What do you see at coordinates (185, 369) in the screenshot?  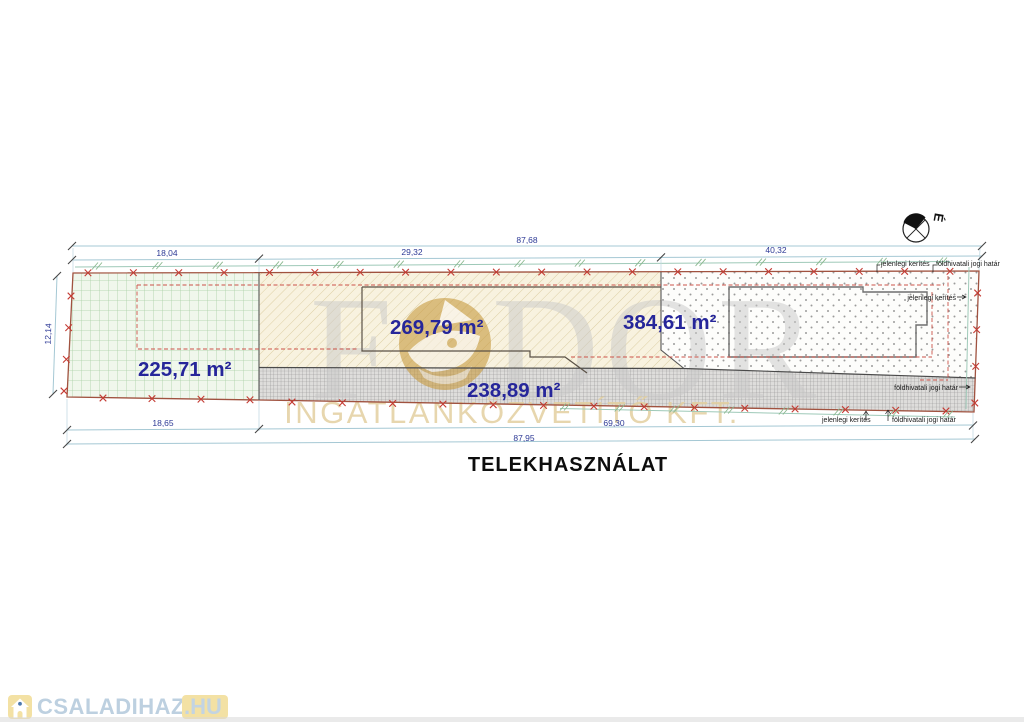 I see `area-label-green: 225,71 m²` at bounding box center [185, 369].